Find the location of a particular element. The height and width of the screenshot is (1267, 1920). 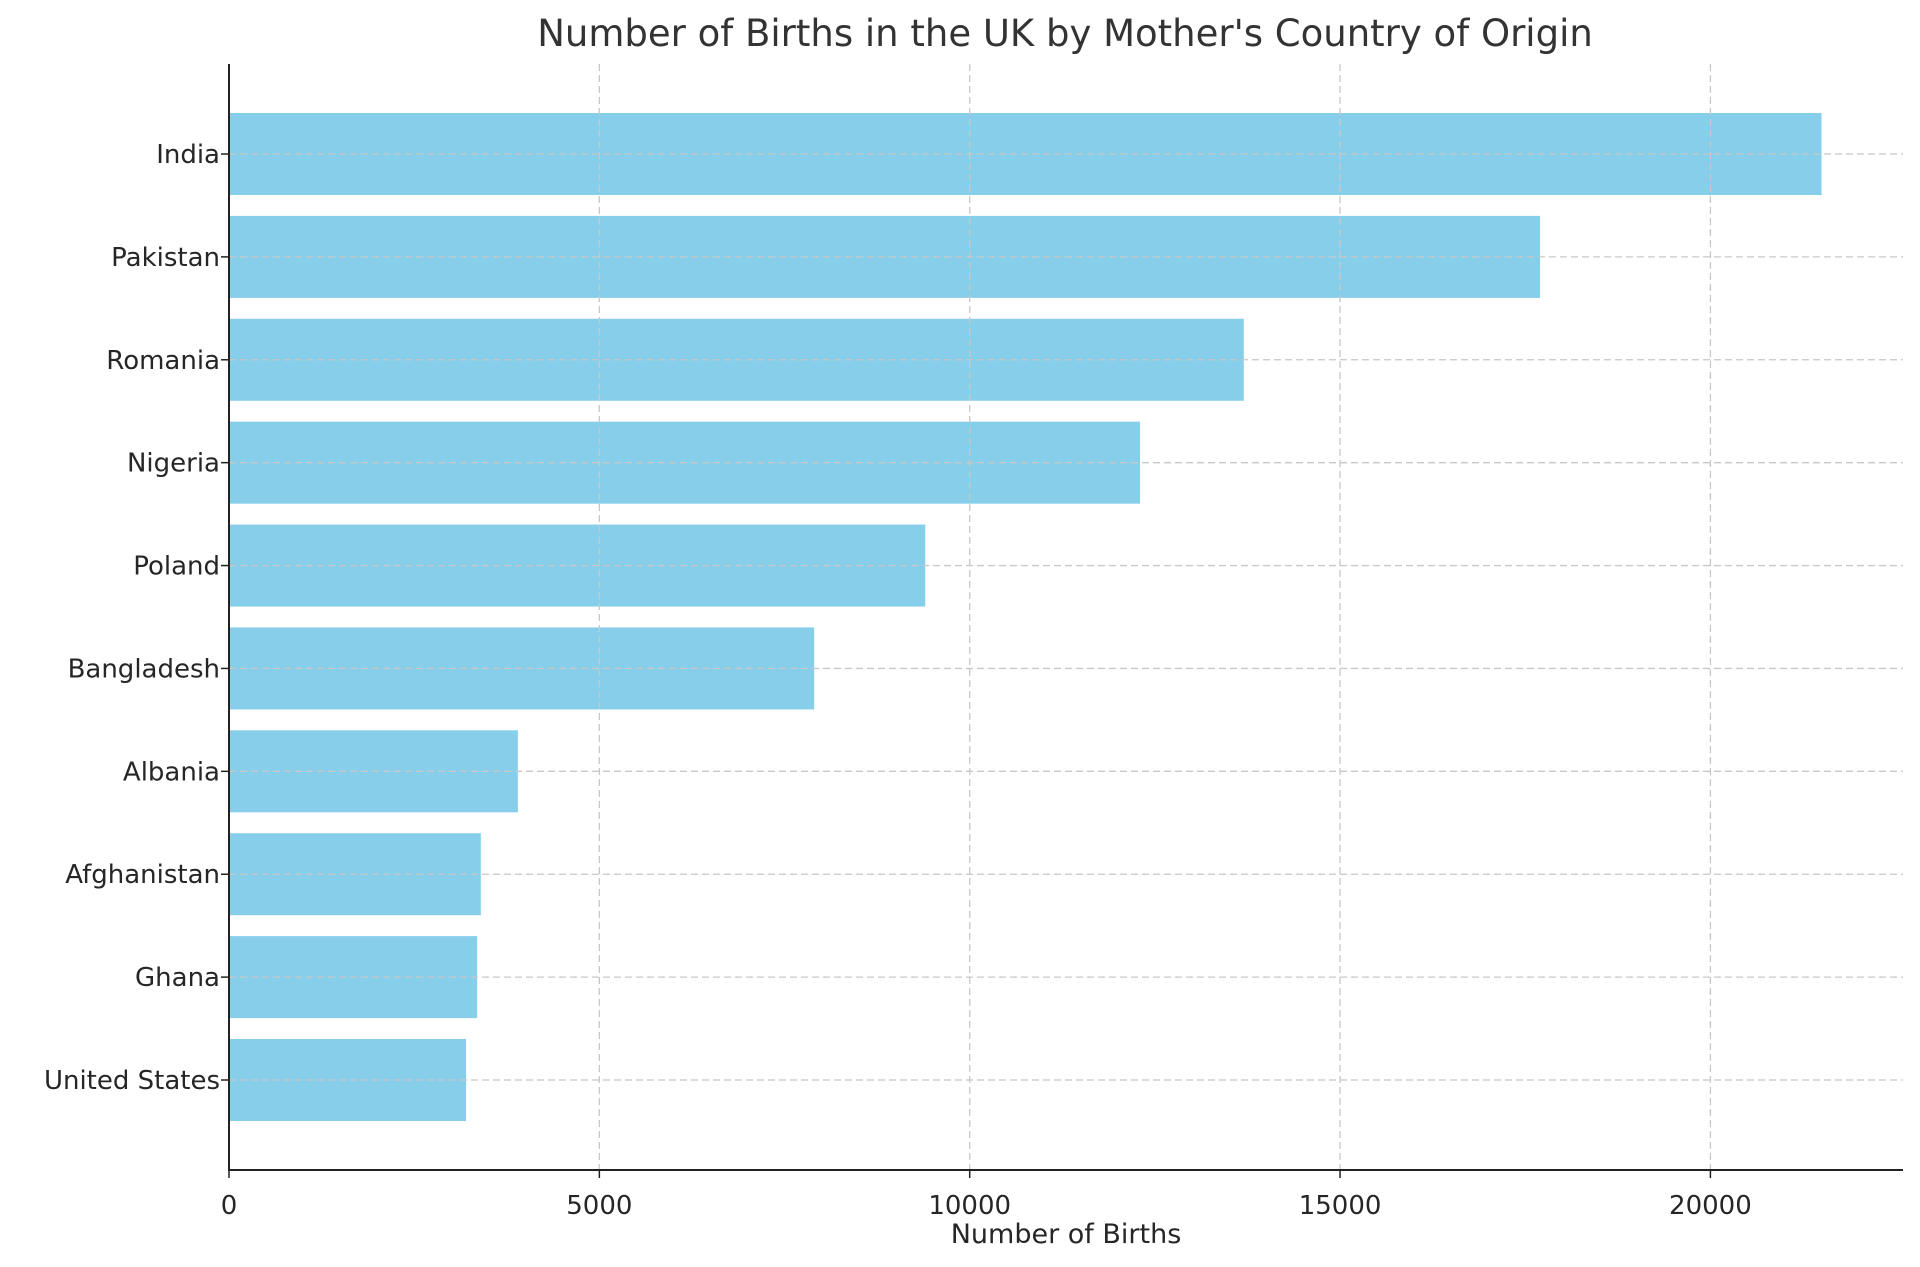

y-tick-label: Albania is located at coordinates (171, 772).